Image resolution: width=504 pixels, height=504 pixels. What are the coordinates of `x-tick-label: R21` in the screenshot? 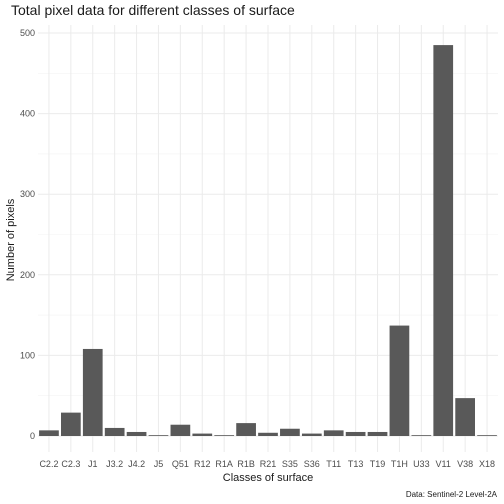 It's located at (268, 464).